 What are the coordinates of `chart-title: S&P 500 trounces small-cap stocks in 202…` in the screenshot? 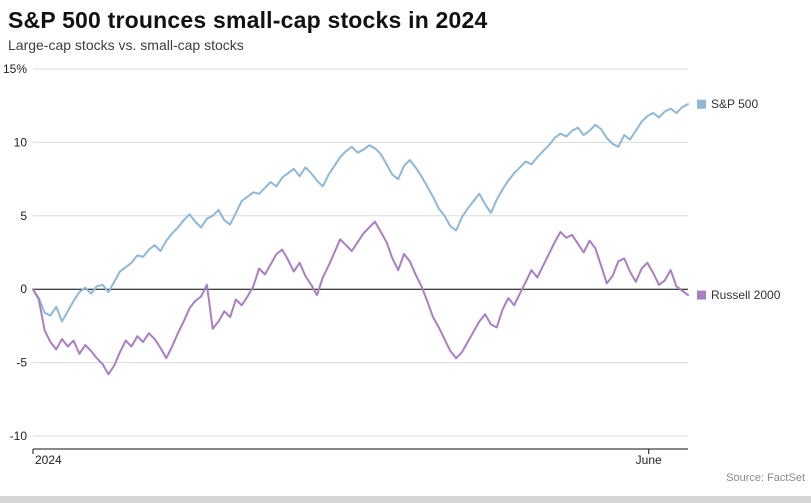 It's located at (248, 20).